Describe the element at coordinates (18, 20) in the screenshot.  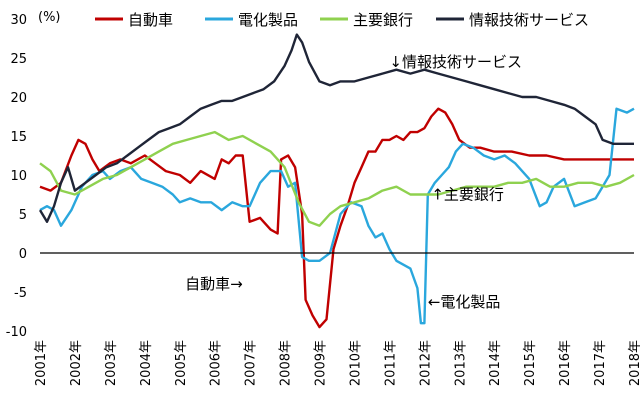
I see `y-tick-label: 30` at that location.